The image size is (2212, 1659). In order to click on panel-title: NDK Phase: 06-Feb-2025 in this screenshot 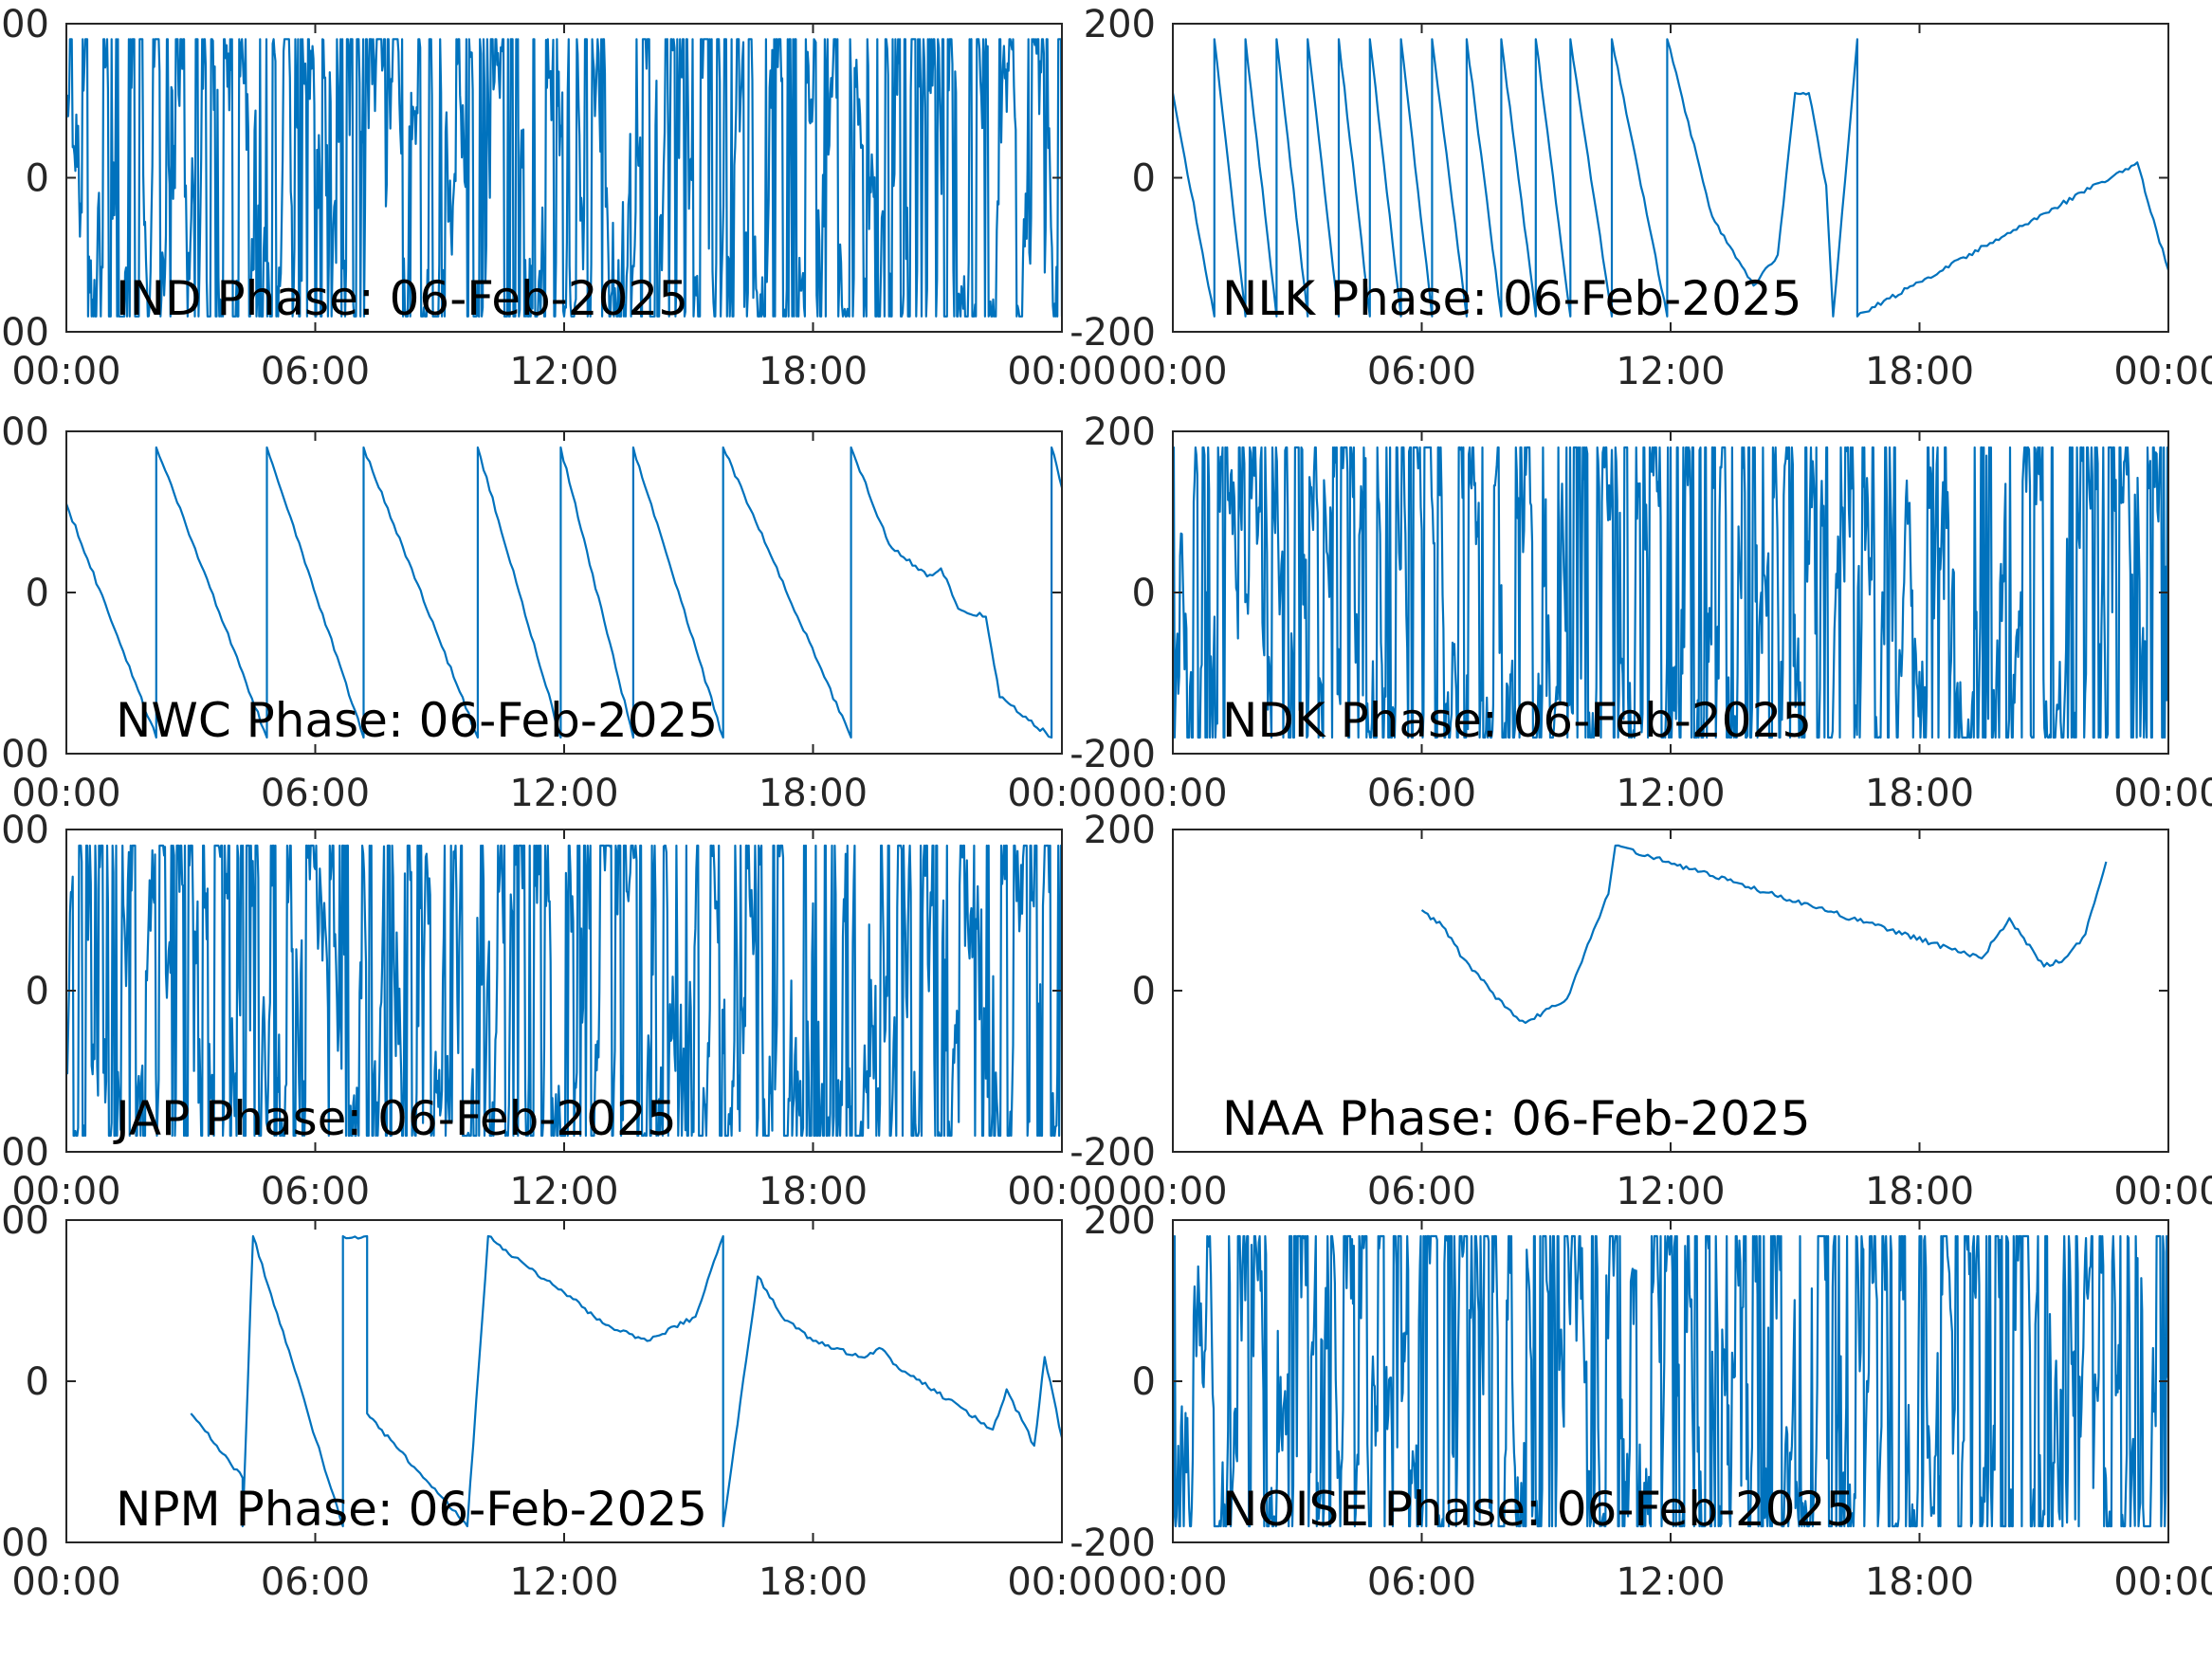, I will do `click(1517, 720)`.